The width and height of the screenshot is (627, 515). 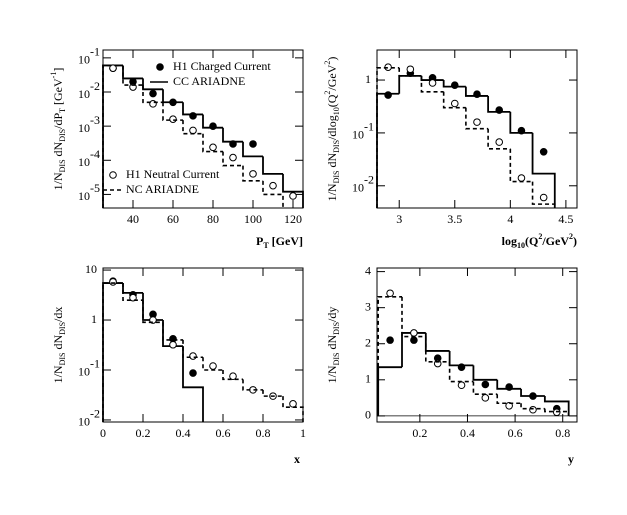 I want to click on y-tick-label: 4, so click(x=368, y=270).